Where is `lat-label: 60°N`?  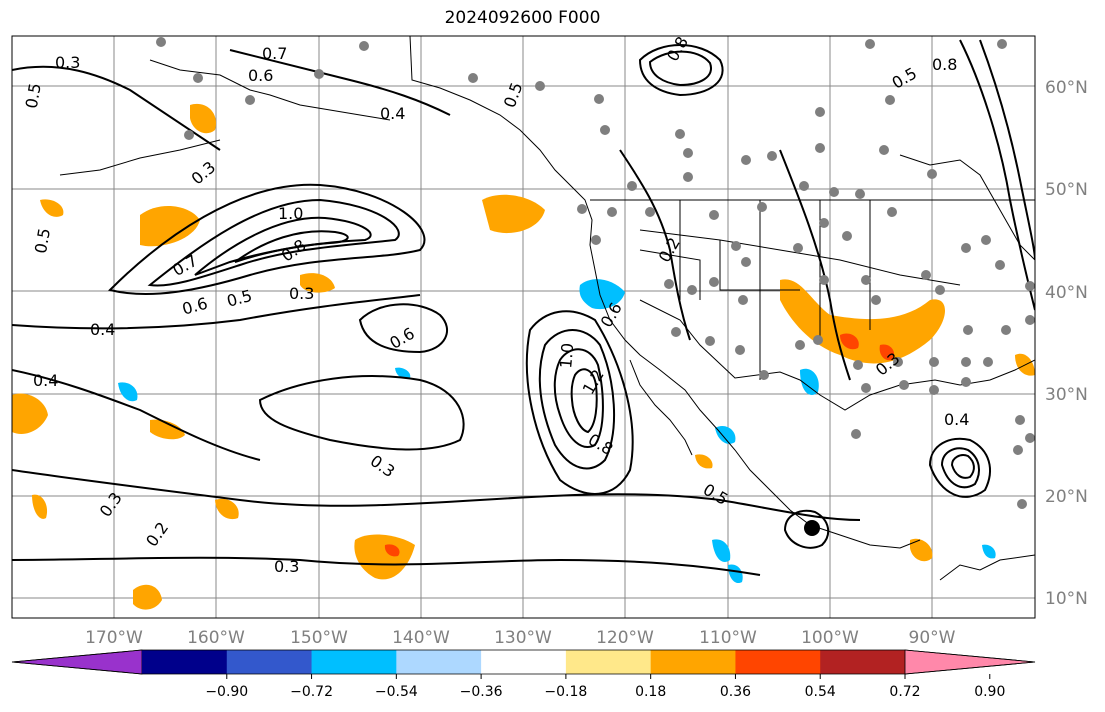 lat-label: 60°N is located at coordinates (1066, 88).